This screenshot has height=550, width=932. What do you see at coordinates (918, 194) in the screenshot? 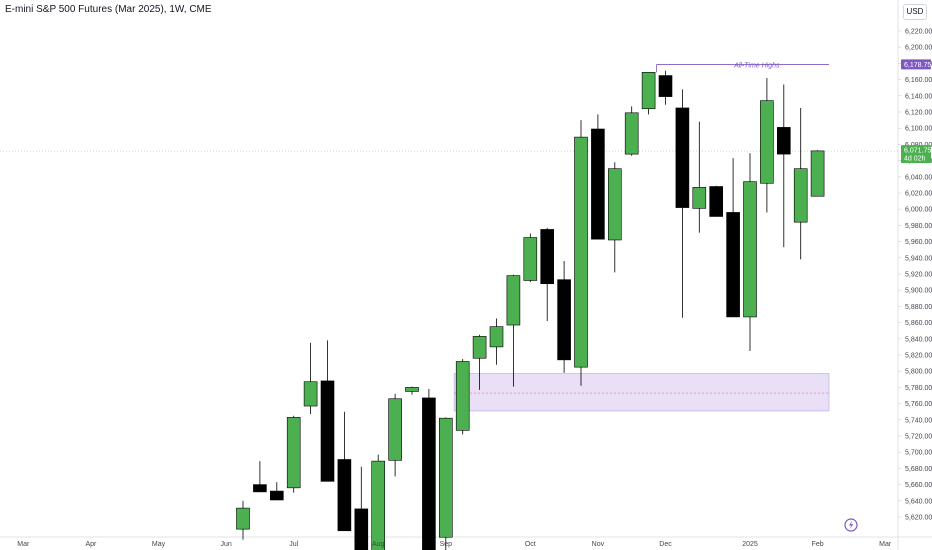
I see `price-tick-label: 6,020.00` at bounding box center [918, 194].